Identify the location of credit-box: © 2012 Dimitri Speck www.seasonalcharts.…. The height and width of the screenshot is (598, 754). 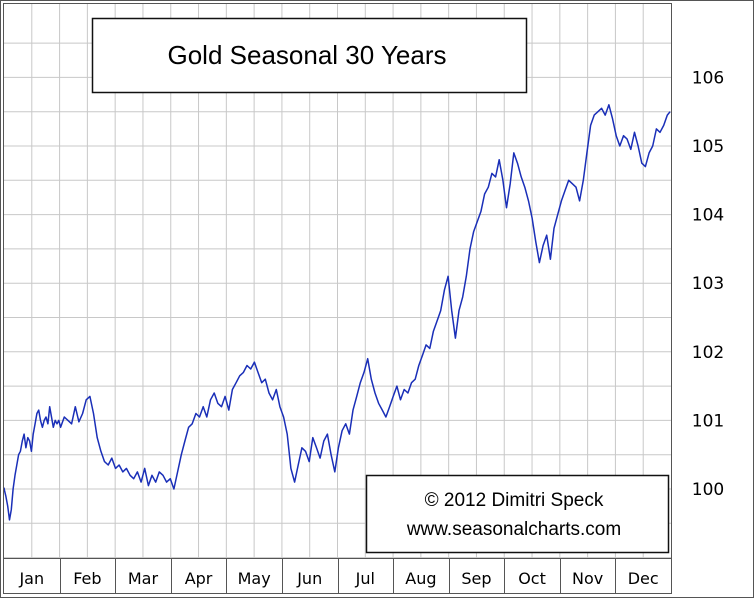
(517, 514).